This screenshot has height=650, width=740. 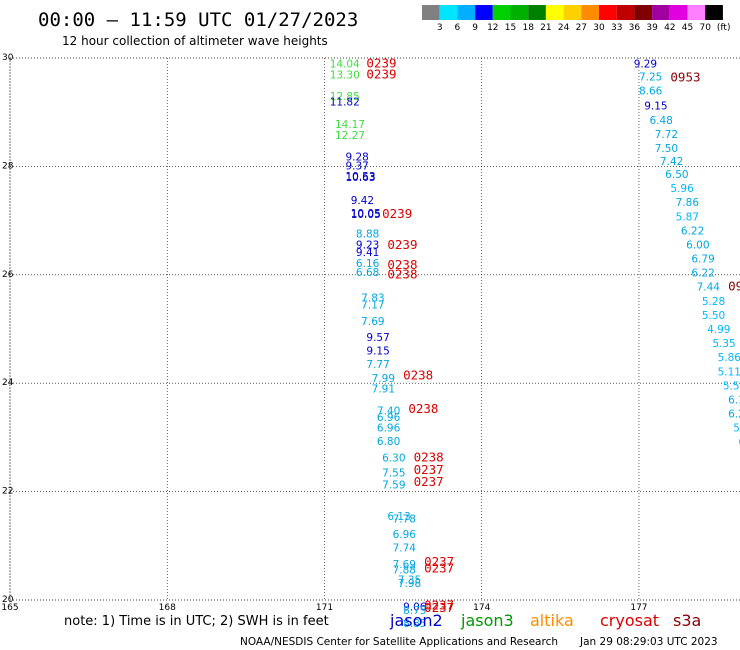 What do you see at coordinates (687, 28) in the screenshot?
I see `color-scale-label: 45` at bounding box center [687, 28].